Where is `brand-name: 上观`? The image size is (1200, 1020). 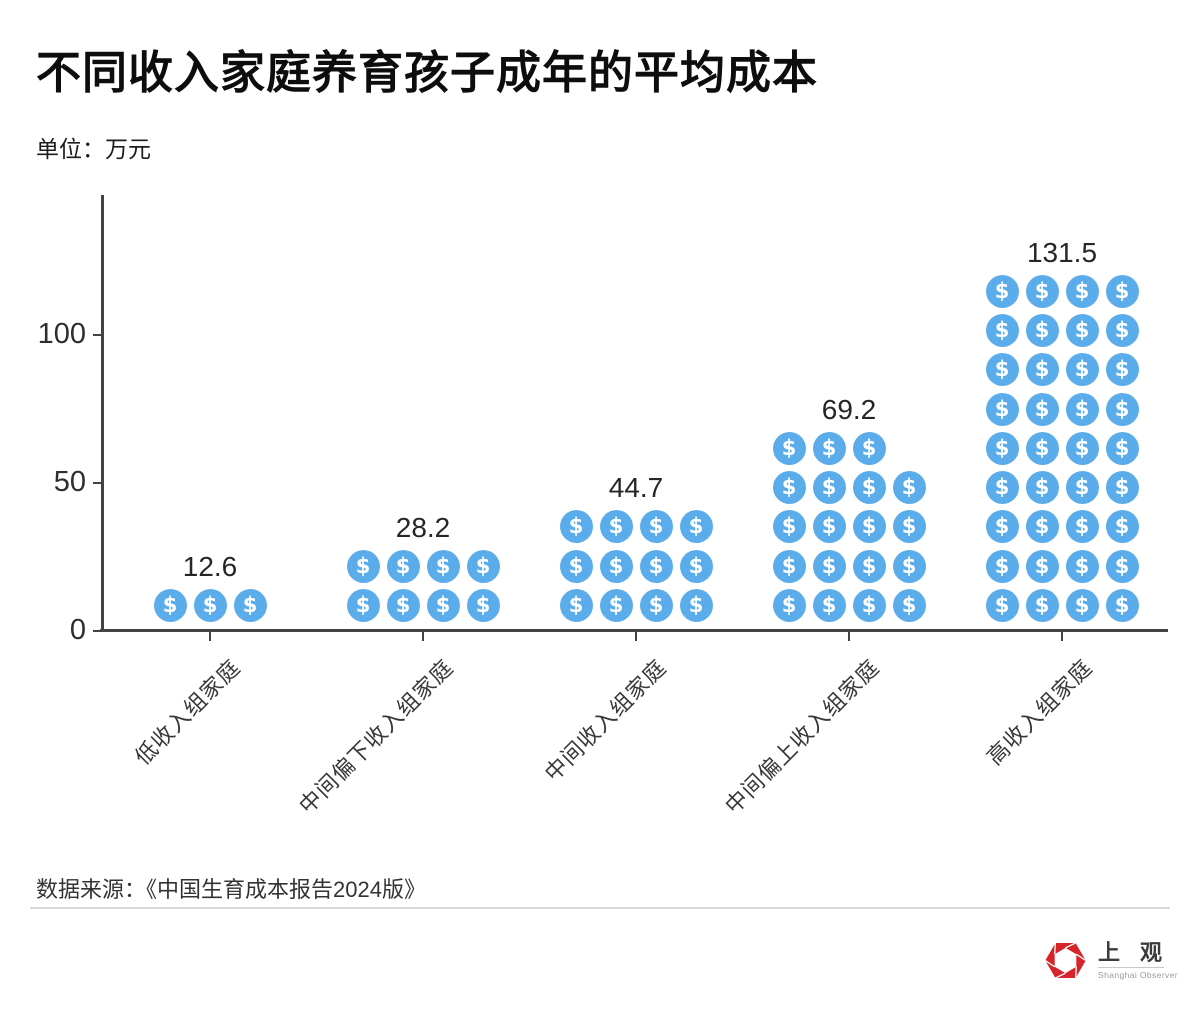
brand-name: 上观 is located at coordinates (1140, 952).